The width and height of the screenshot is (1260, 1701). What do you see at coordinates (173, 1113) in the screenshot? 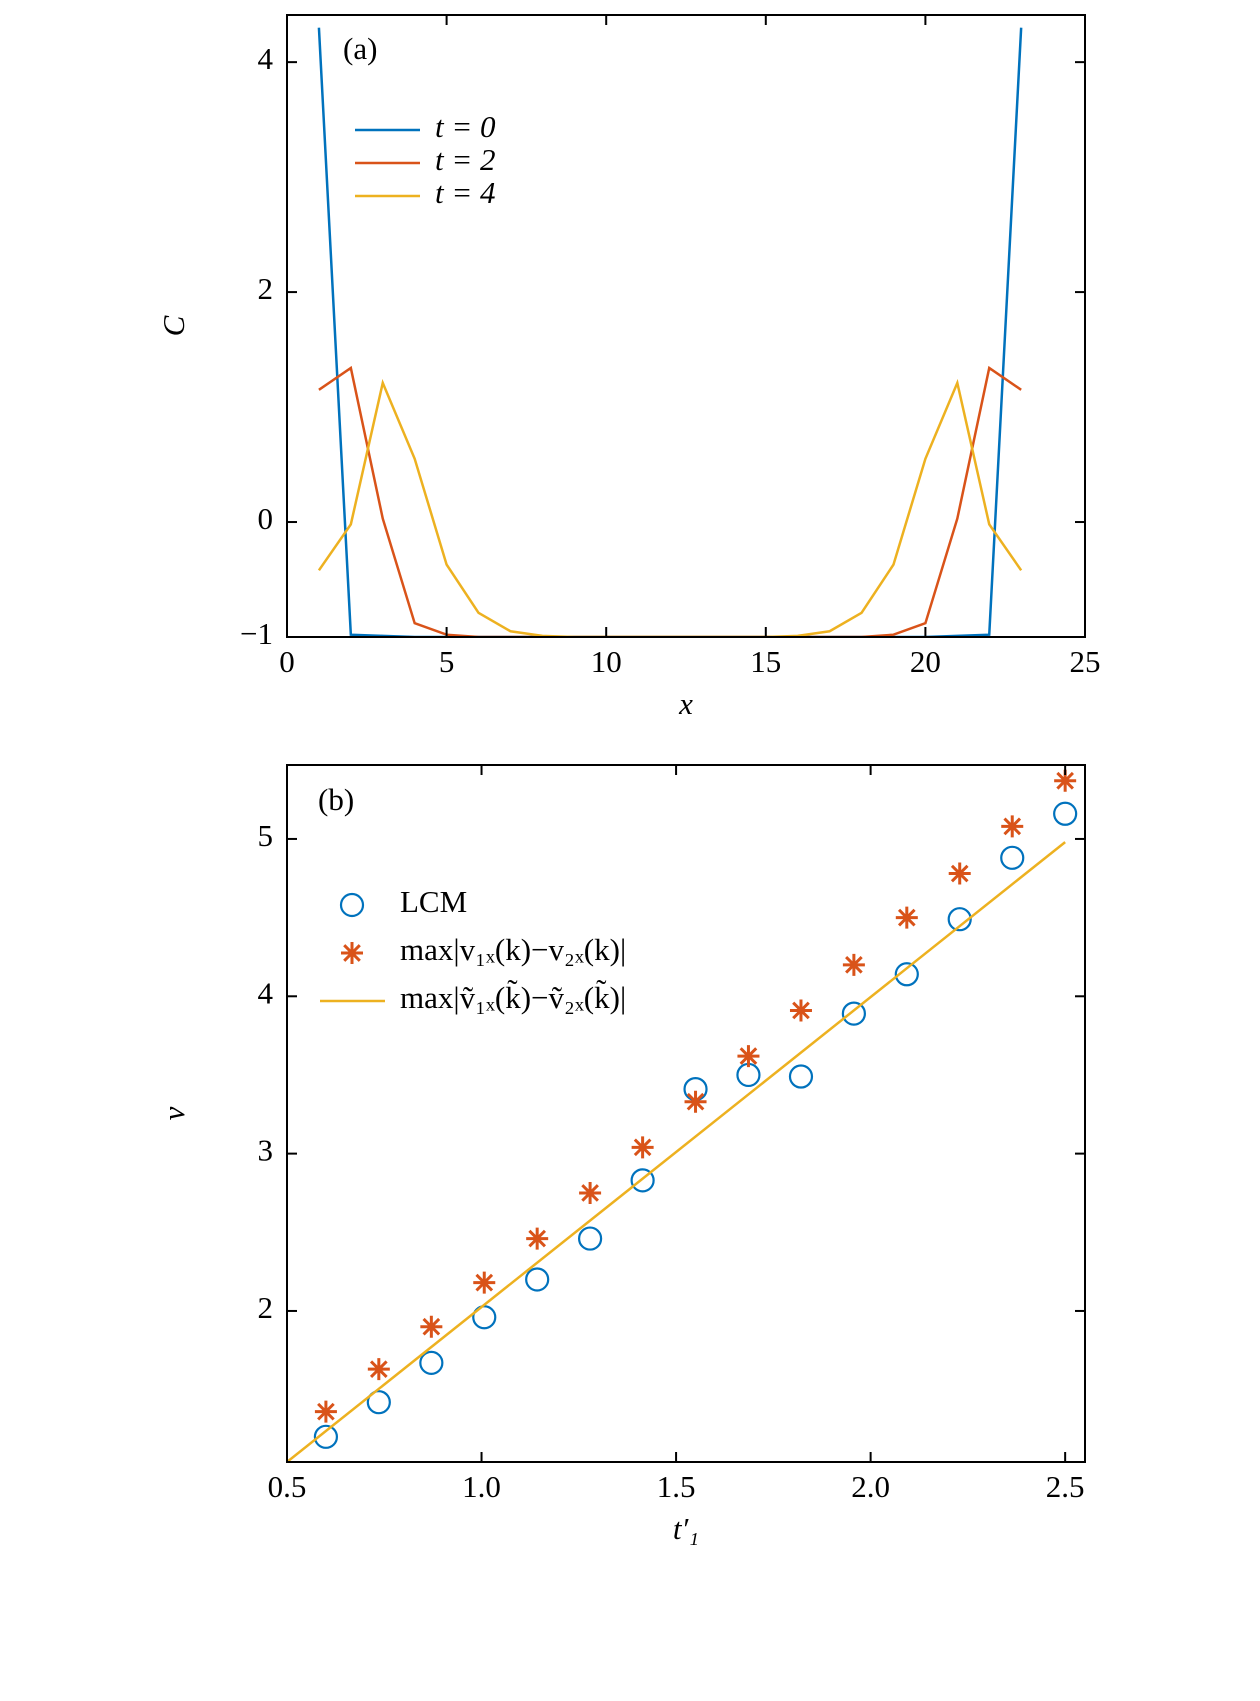
I see `y-axis-label: v` at bounding box center [173, 1113].